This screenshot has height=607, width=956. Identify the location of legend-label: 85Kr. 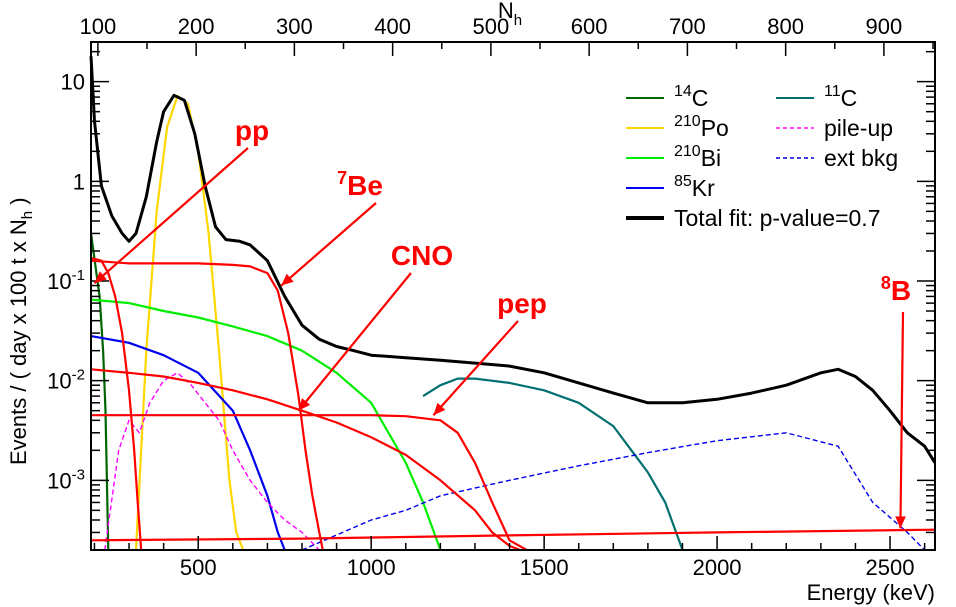
(694, 187).